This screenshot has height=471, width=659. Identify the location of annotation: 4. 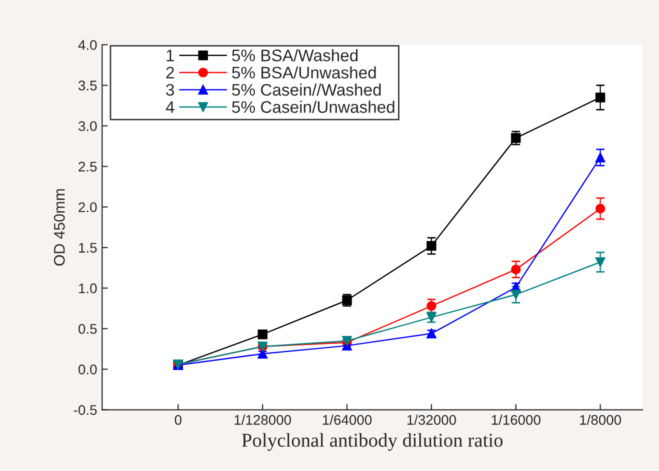
(170, 107).